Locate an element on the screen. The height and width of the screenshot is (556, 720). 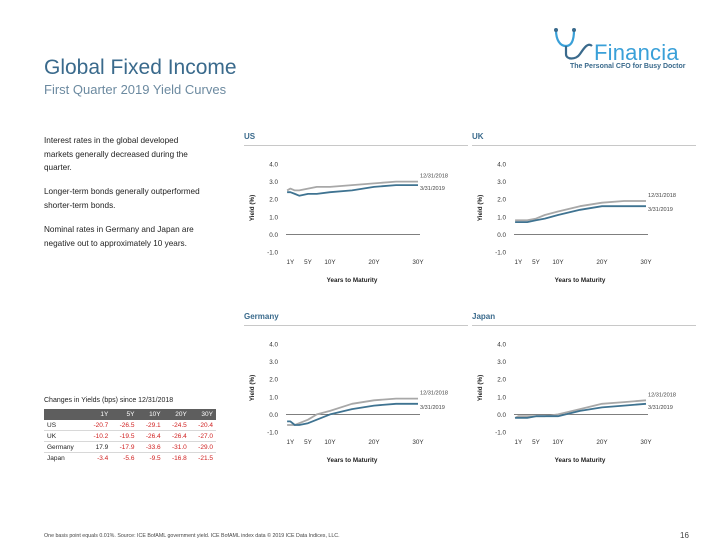
table-cell: -3.4 is located at coordinates (103, 458).